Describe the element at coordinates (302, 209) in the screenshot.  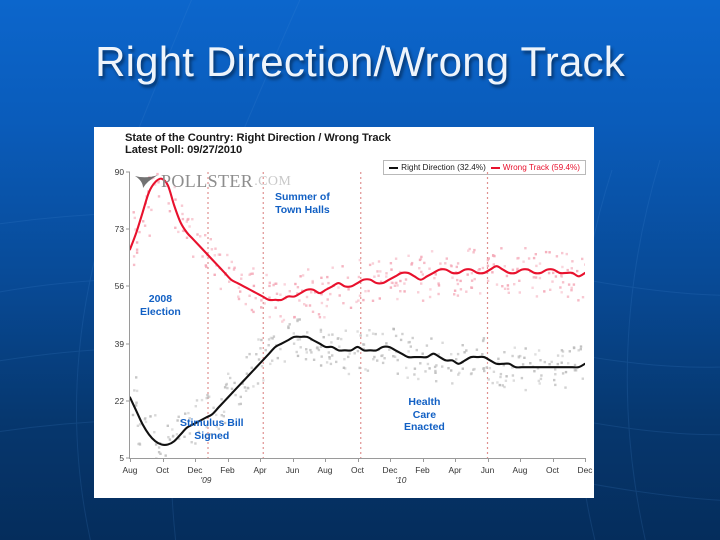
I see `annotation-line: Town Halls` at that location.